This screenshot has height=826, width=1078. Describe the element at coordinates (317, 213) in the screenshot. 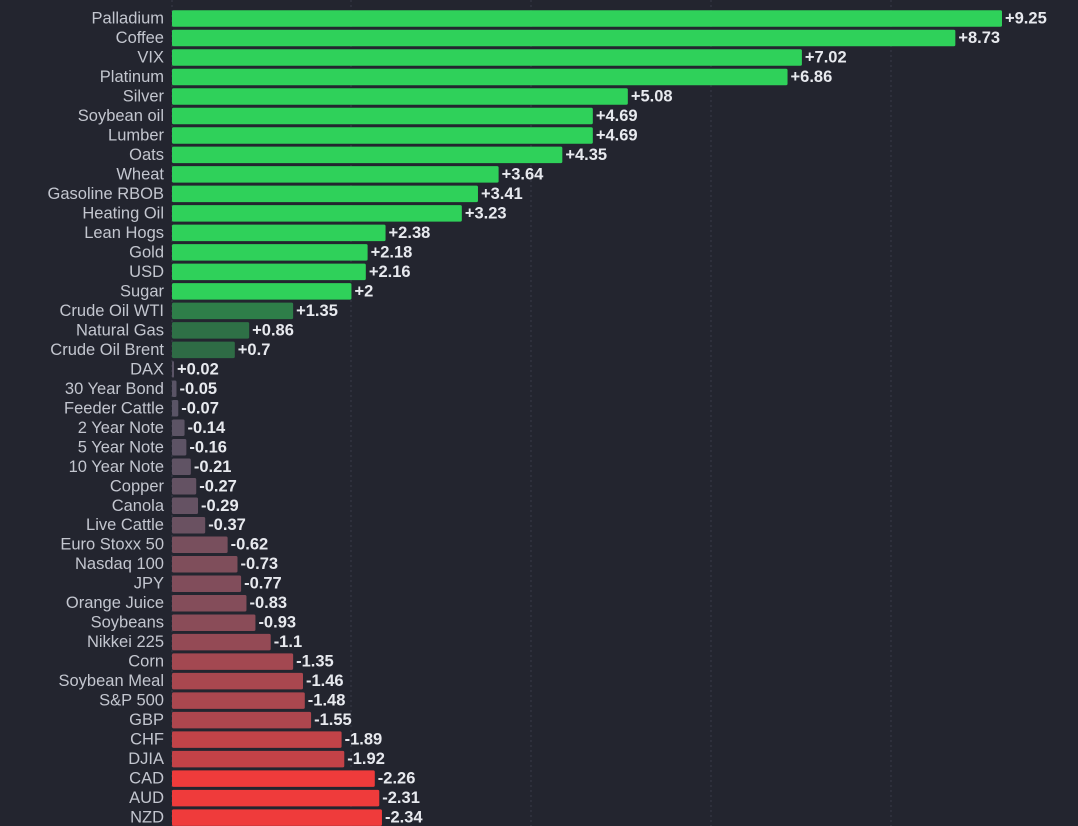

I see `bar-heating-oil` at that location.